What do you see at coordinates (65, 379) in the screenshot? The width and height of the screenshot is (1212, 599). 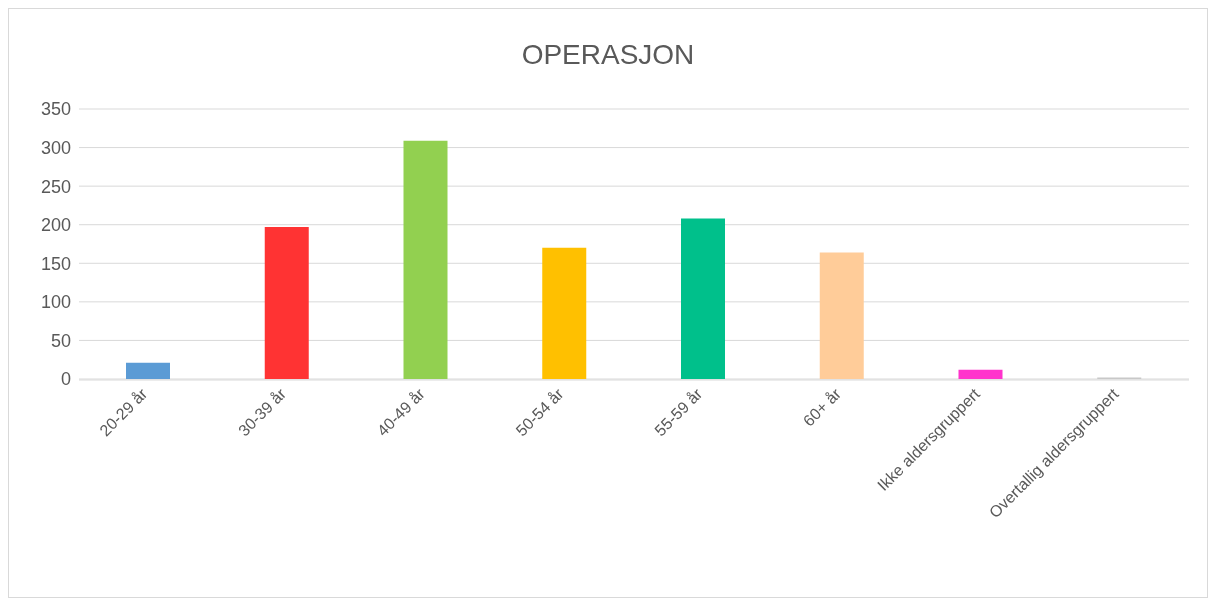 I see `y-tick-label: 0` at bounding box center [65, 379].